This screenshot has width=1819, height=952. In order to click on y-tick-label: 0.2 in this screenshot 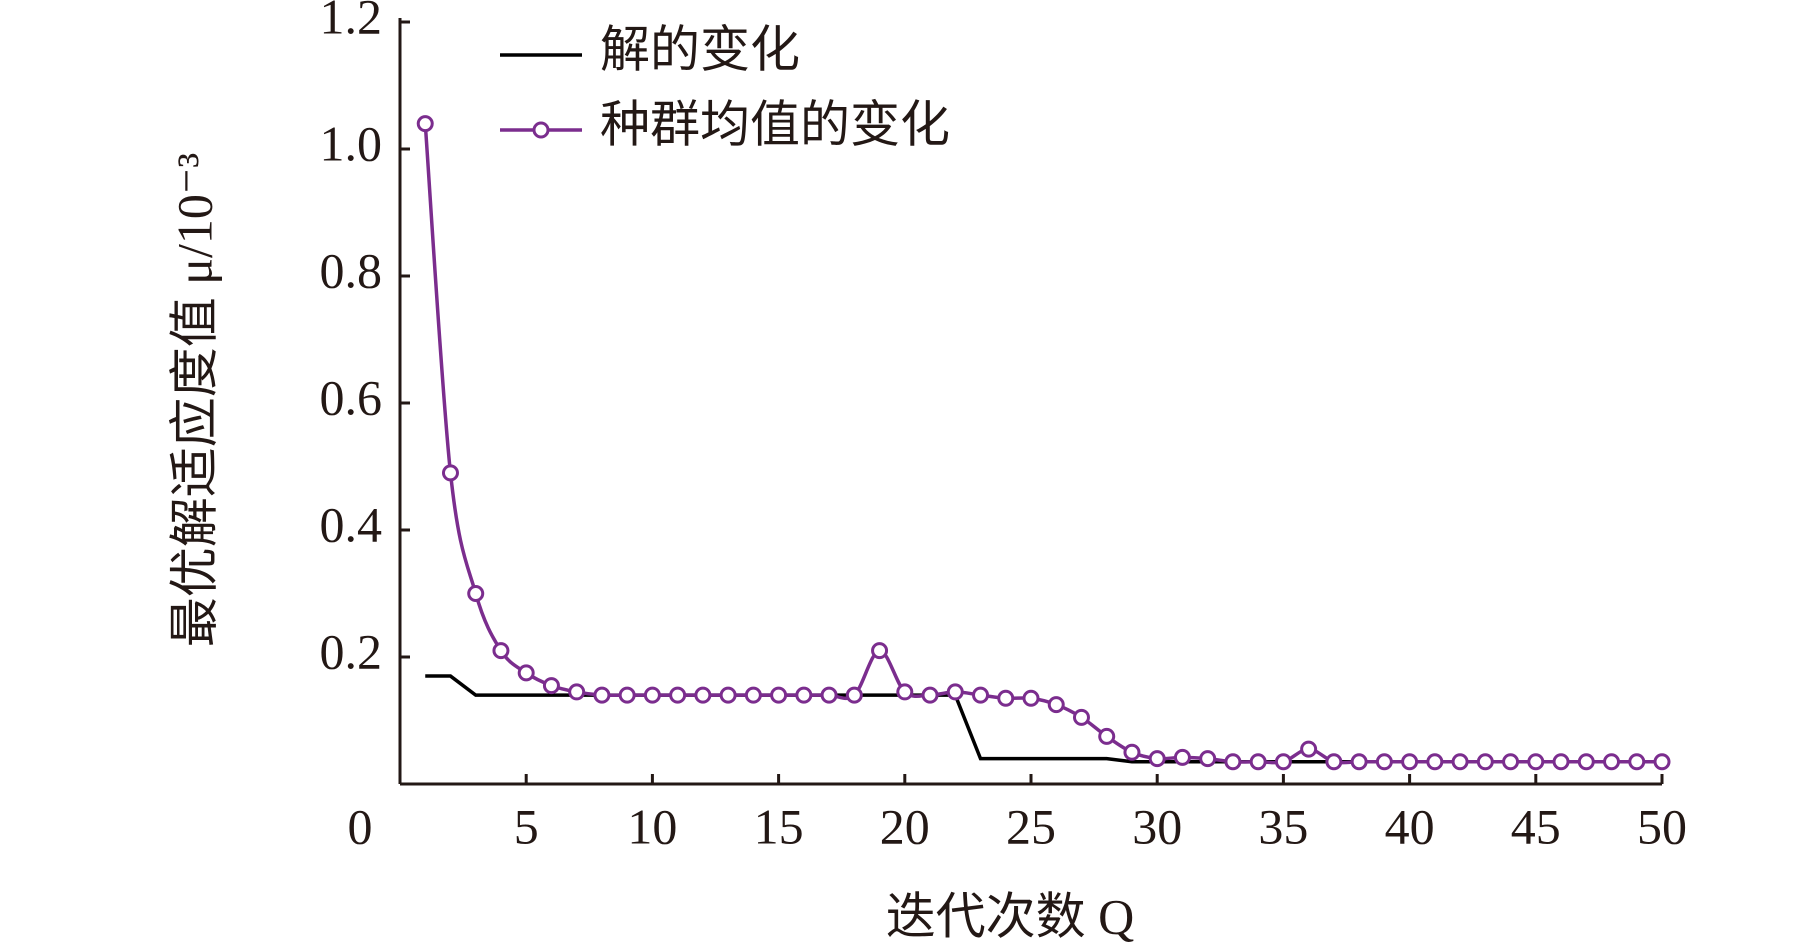, I will do `click(351, 651)`.